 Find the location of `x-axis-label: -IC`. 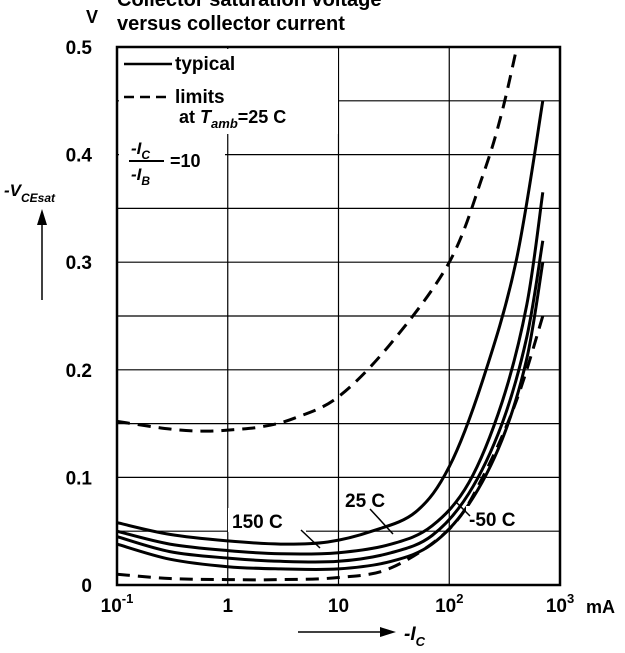

x-axis-label: -IC is located at coordinates (415, 636).